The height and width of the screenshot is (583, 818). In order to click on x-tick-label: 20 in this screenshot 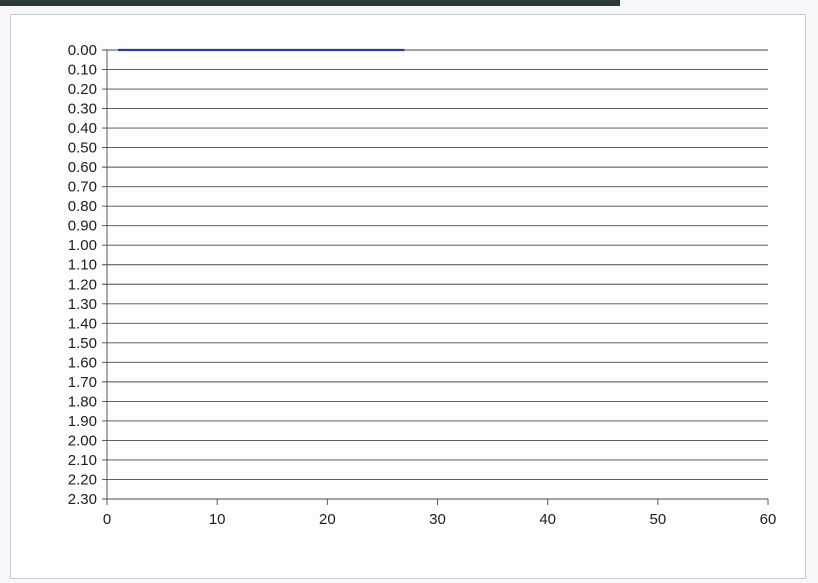, I will do `click(327, 519)`.